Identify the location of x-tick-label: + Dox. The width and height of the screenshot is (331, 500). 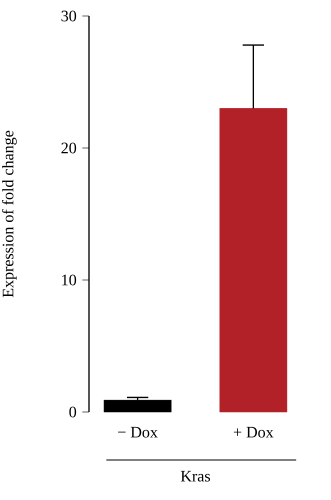
(254, 432).